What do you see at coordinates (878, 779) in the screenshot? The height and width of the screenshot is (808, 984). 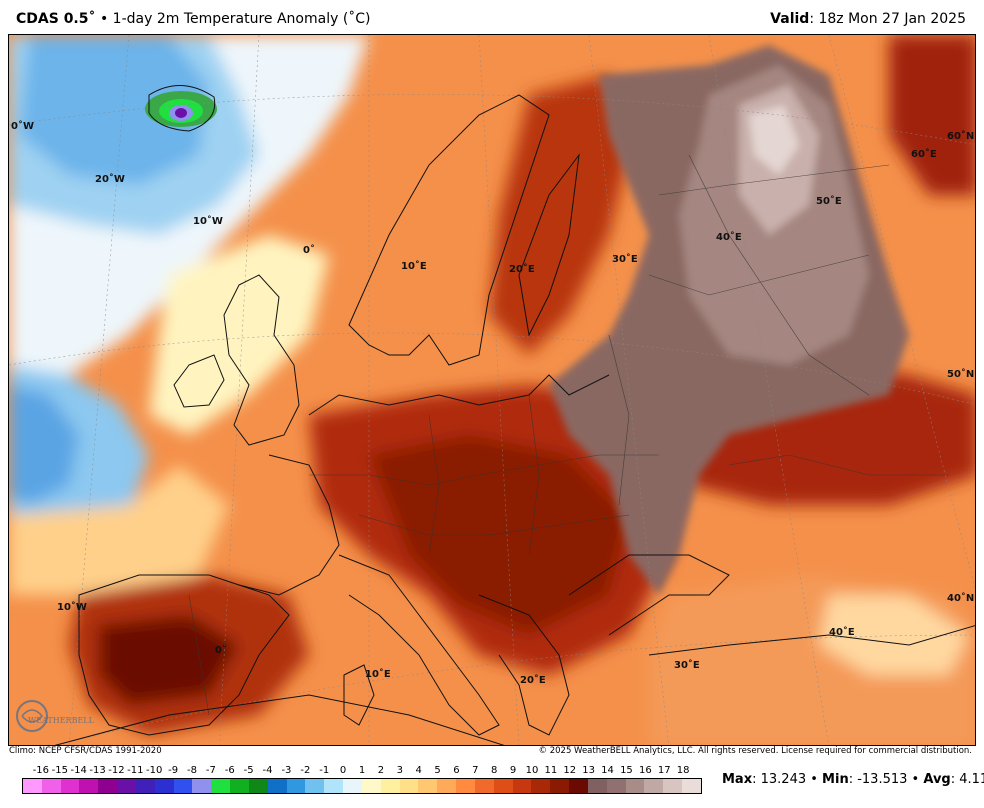 I see `min-value: : -13.513` at bounding box center [878, 779].